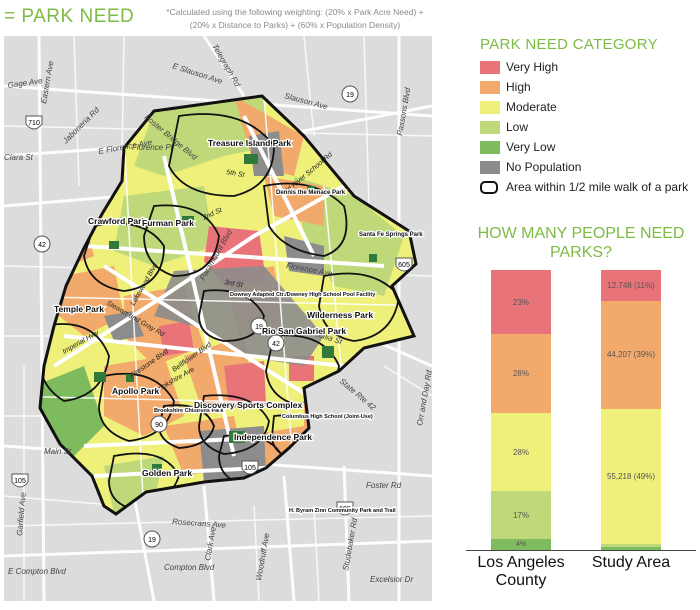 This screenshot has height=610, width=700. What do you see at coordinates (391, 579) in the screenshot?
I see `street-excelsior: Excelsior Dr` at bounding box center [391, 579].